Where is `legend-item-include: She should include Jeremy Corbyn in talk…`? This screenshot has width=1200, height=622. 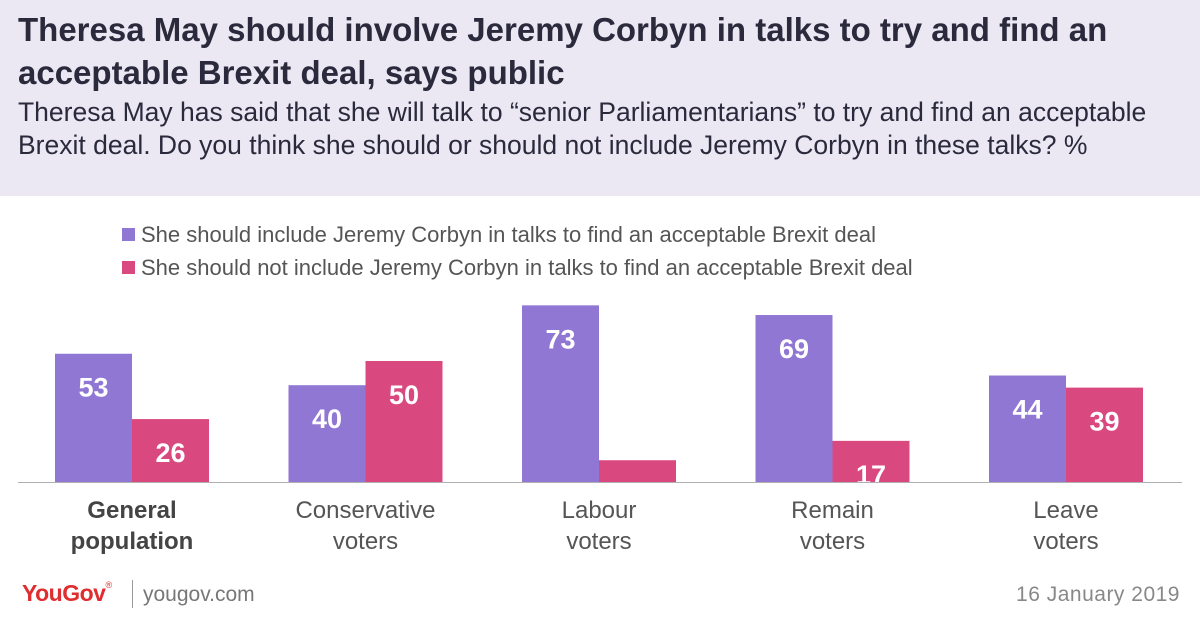
legend-item-include: She should include Jeremy Corbyn in talk… is located at coordinates (517, 234).